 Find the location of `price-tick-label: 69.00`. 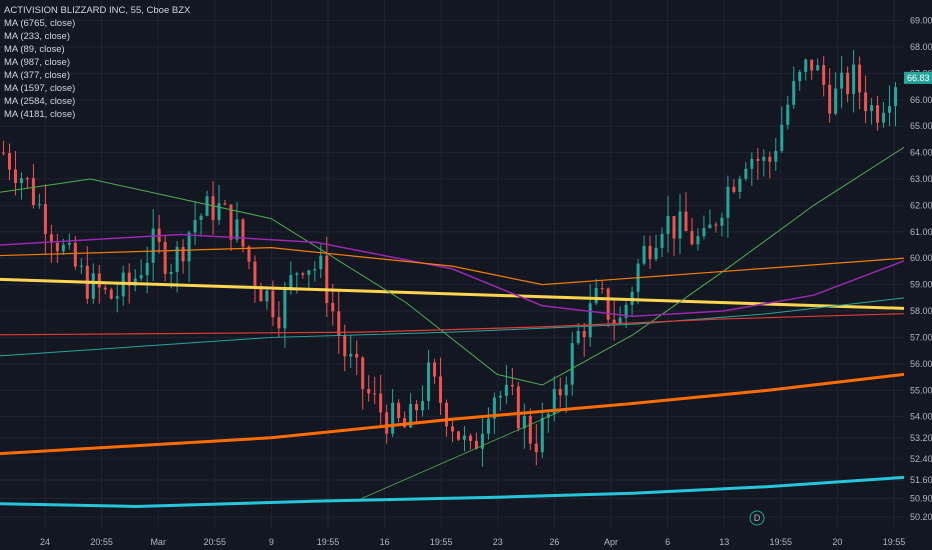

price-tick-label: 69.00 is located at coordinates (921, 21).